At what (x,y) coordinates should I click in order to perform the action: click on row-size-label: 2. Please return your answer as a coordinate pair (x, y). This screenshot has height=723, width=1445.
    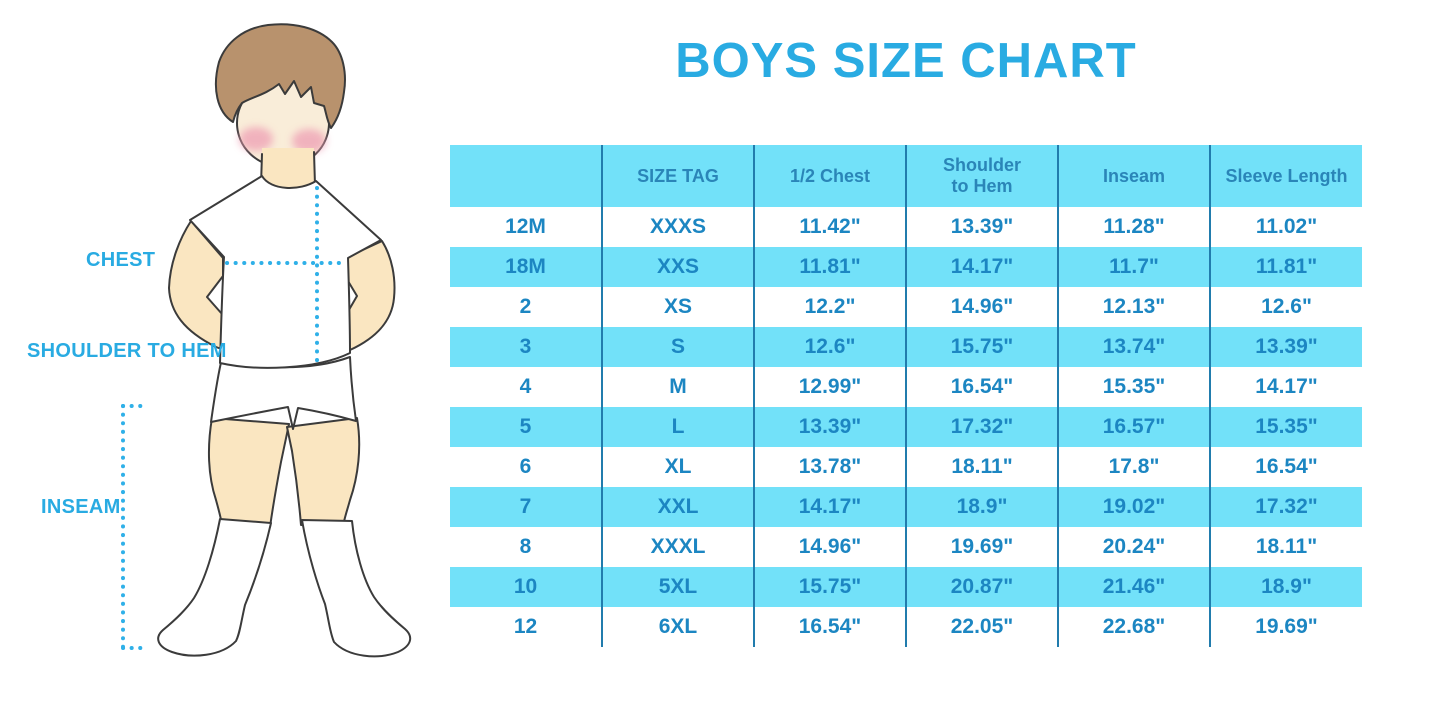
    Looking at the image, I should click on (525, 306).